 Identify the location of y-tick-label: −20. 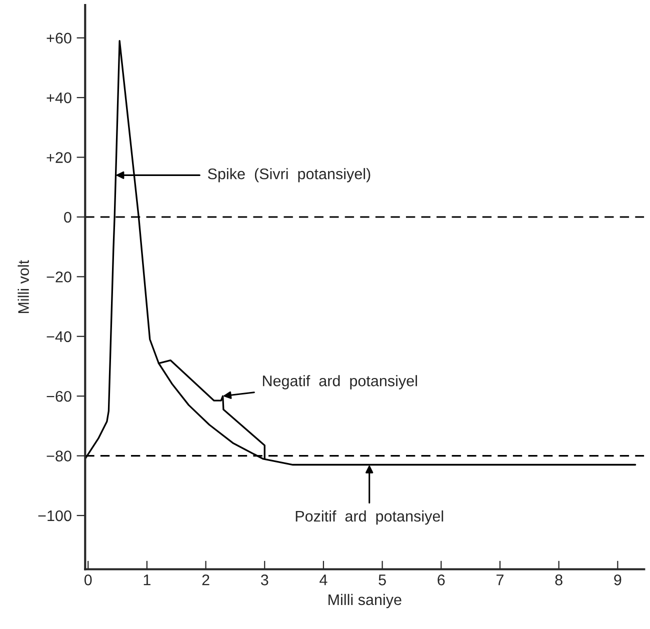
(59, 277).